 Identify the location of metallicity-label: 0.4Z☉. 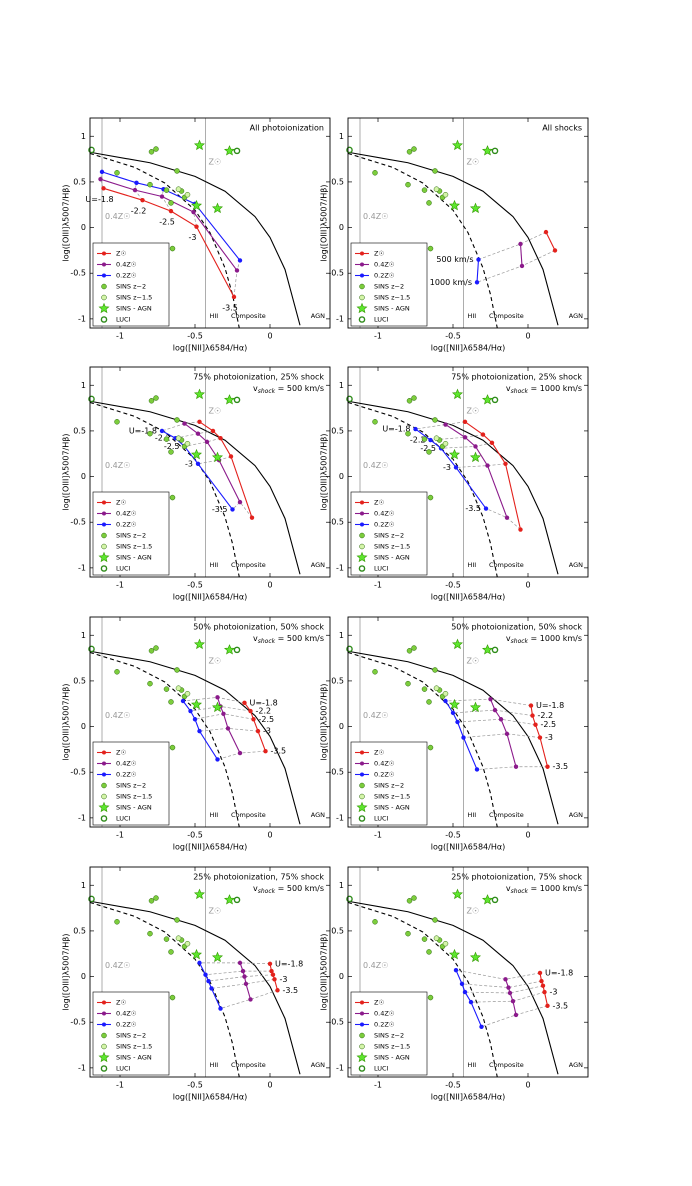
(375, 465).